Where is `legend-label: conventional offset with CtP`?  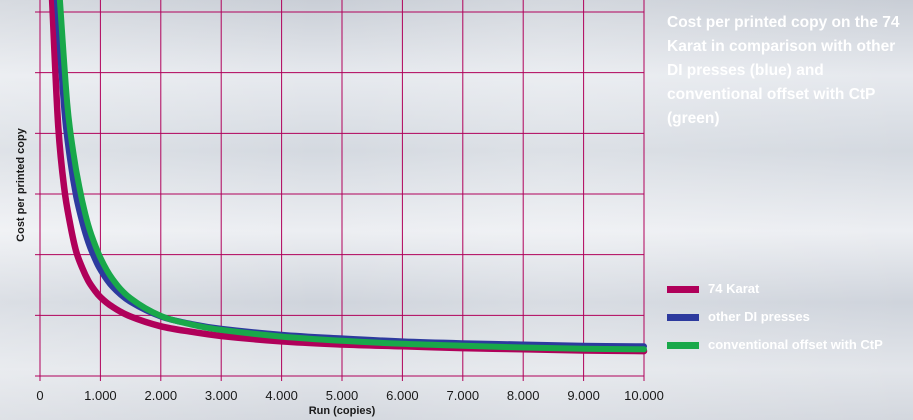
legend-label: conventional offset with CtP is located at coordinates (795, 344).